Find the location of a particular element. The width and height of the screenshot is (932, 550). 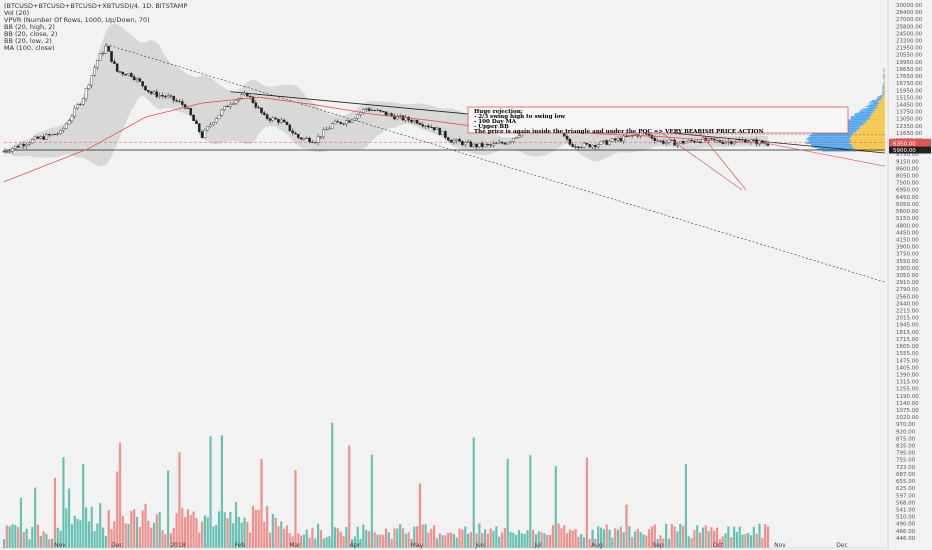

axis-background is located at coordinates (910, 275).